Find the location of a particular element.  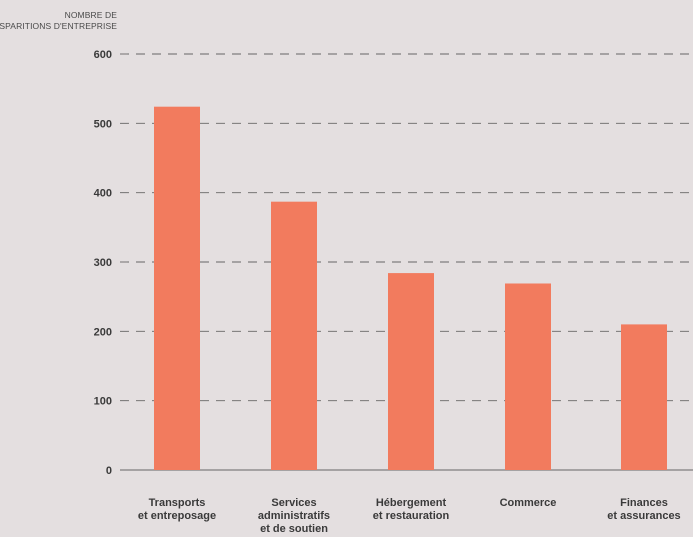

y-tick-label-0: 0 is located at coordinates (109, 471).